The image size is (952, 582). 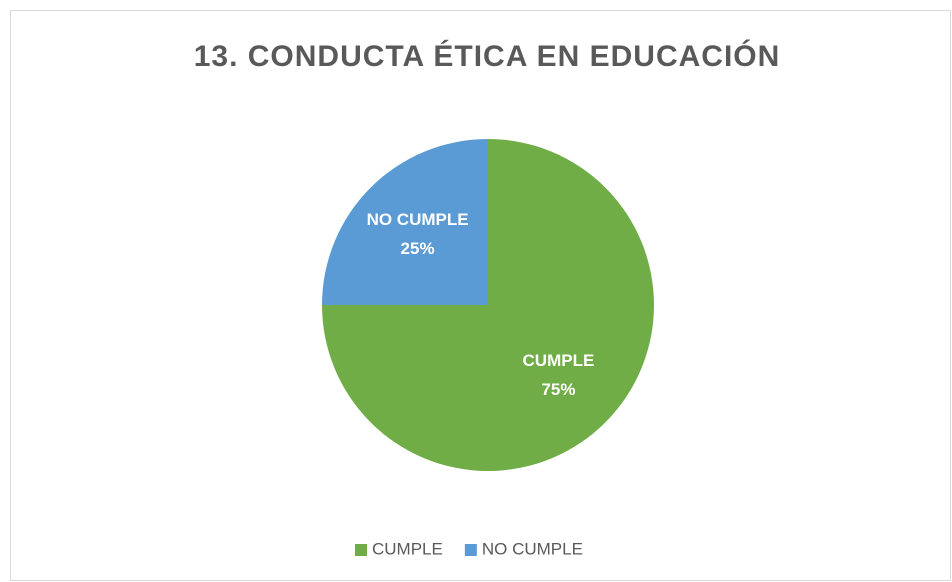 I want to click on slice-label-name: NO CUMPLE, so click(x=418, y=219).